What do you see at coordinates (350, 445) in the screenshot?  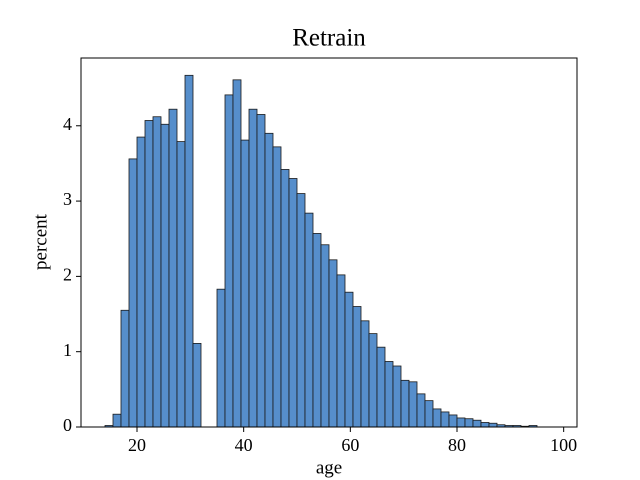 I see `x-tick-label: 60` at bounding box center [350, 445].